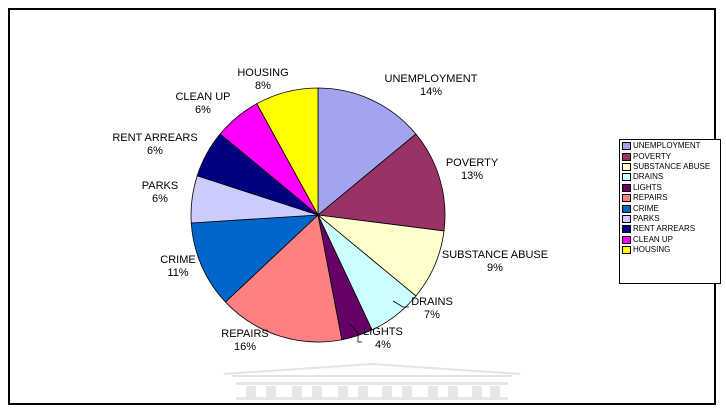  I want to click on slice-percent: 14%, so click(431, 92).